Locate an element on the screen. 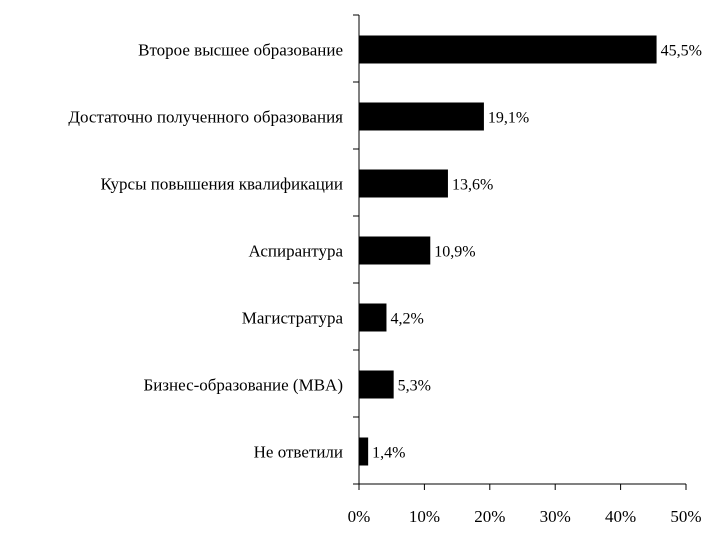 The width and height of the screenshot is (725, 550). data-label: 10,9% is located at coordinates (454, 252).